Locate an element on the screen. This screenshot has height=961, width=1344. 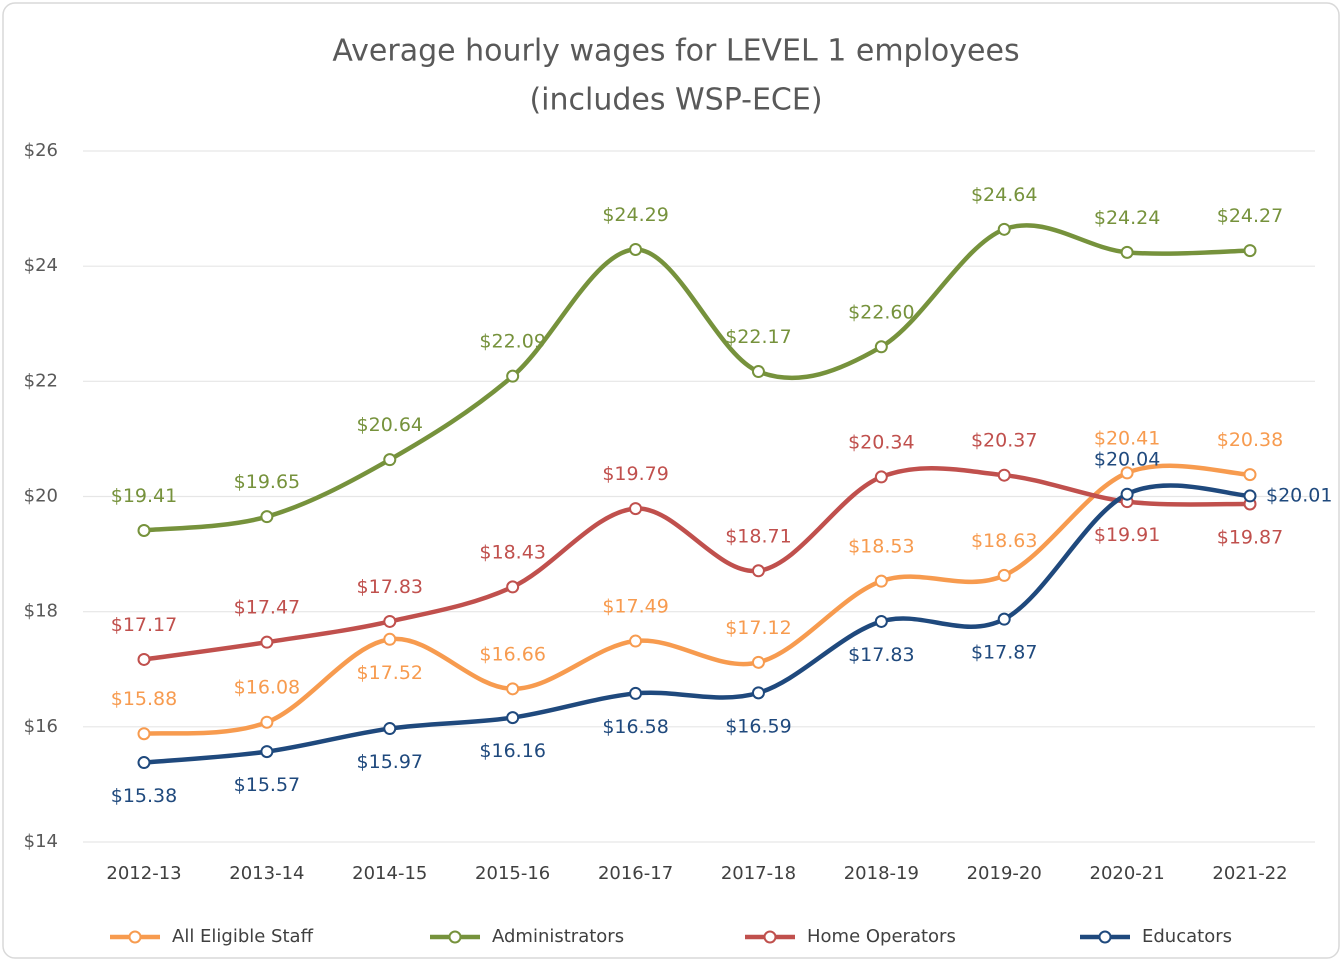
data-label: $17.49 is located at coordinates (635, 607).